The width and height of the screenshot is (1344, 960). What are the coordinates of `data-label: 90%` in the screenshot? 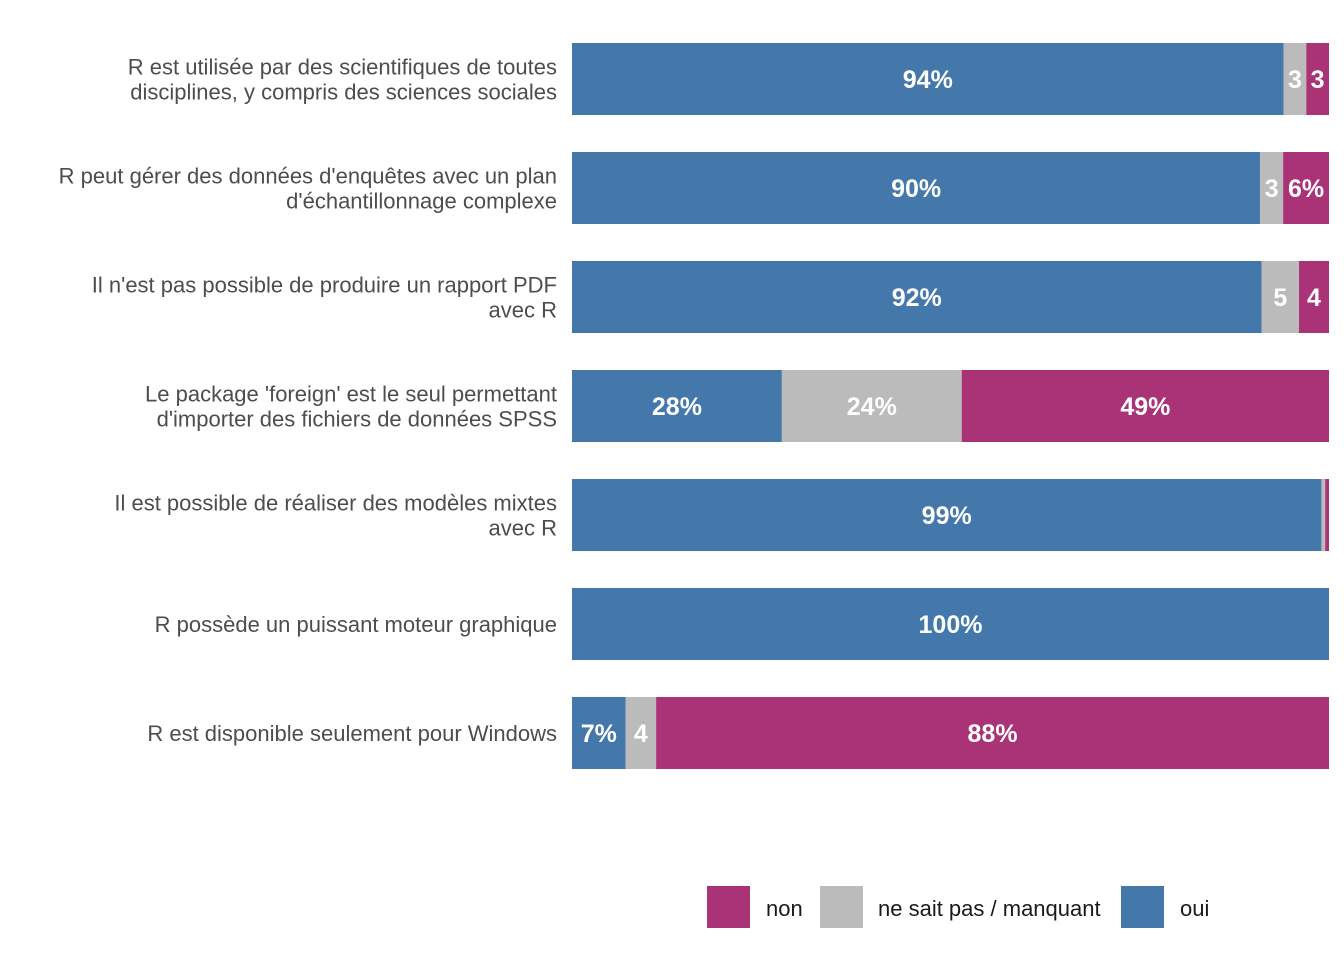 It's located at (916, 189).